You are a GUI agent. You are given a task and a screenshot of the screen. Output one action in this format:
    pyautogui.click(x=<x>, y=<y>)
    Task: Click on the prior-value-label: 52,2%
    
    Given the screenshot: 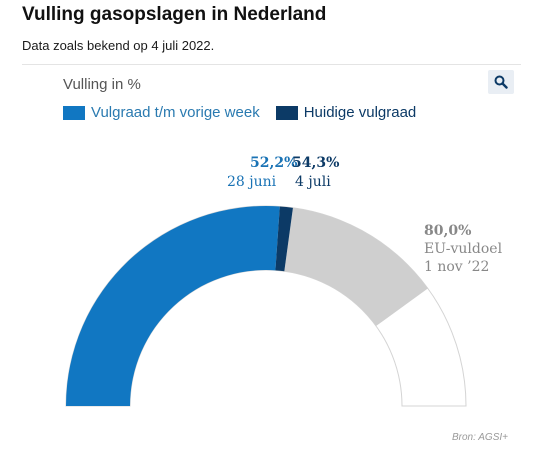 What is the action you would take?
    pyautogui.click(x=273, y=163)
    